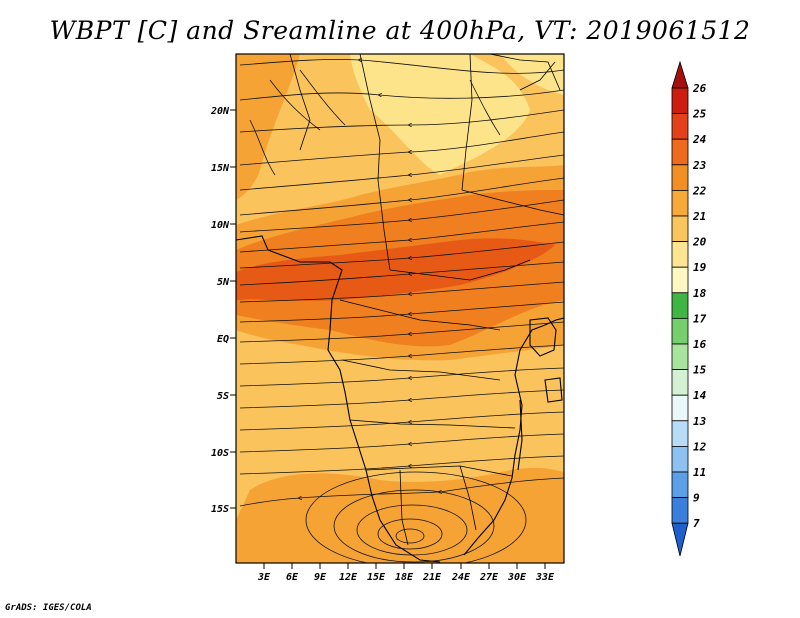  Describe the element at coordinates (220, 111) in the screenshot. I see `lat-label-20n: 20N` at that location.